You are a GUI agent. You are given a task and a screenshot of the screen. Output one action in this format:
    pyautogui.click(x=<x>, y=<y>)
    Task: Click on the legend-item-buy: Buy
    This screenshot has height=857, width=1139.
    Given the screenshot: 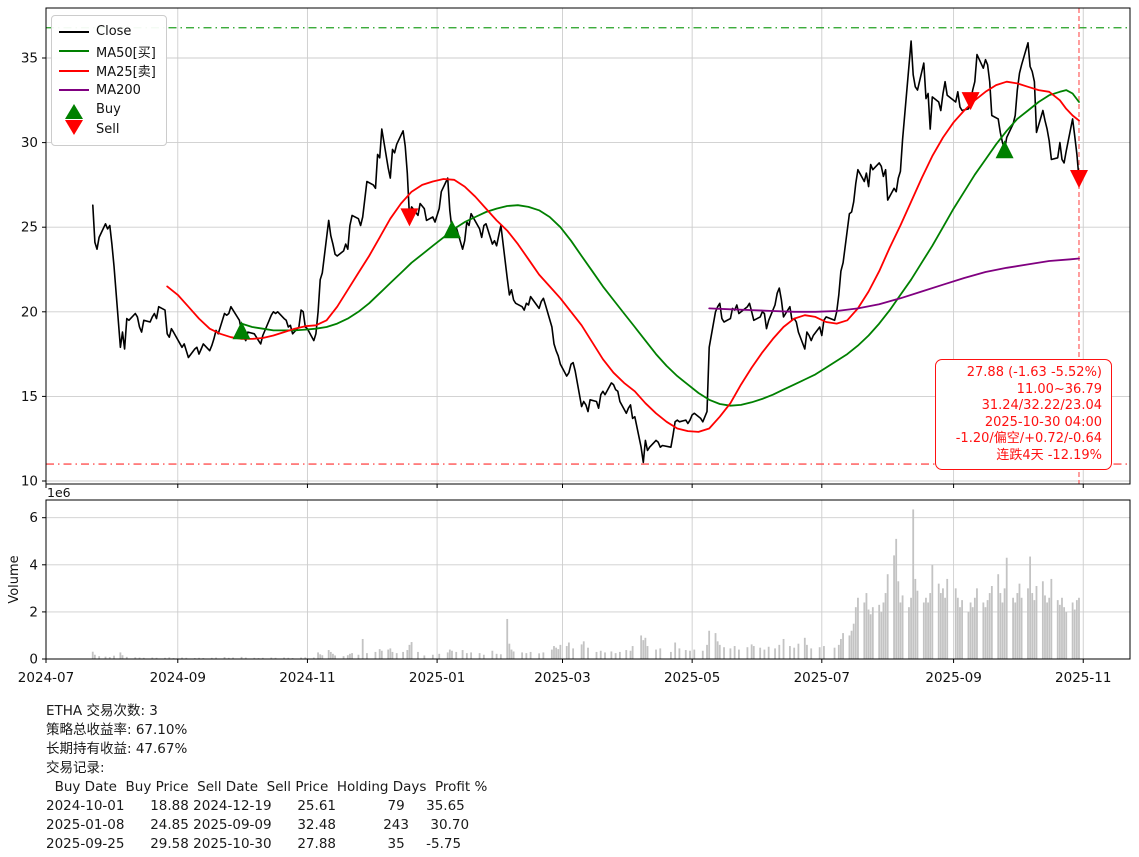 What is the action you would take?
    pyautogui.click(x=108, y=110)
    